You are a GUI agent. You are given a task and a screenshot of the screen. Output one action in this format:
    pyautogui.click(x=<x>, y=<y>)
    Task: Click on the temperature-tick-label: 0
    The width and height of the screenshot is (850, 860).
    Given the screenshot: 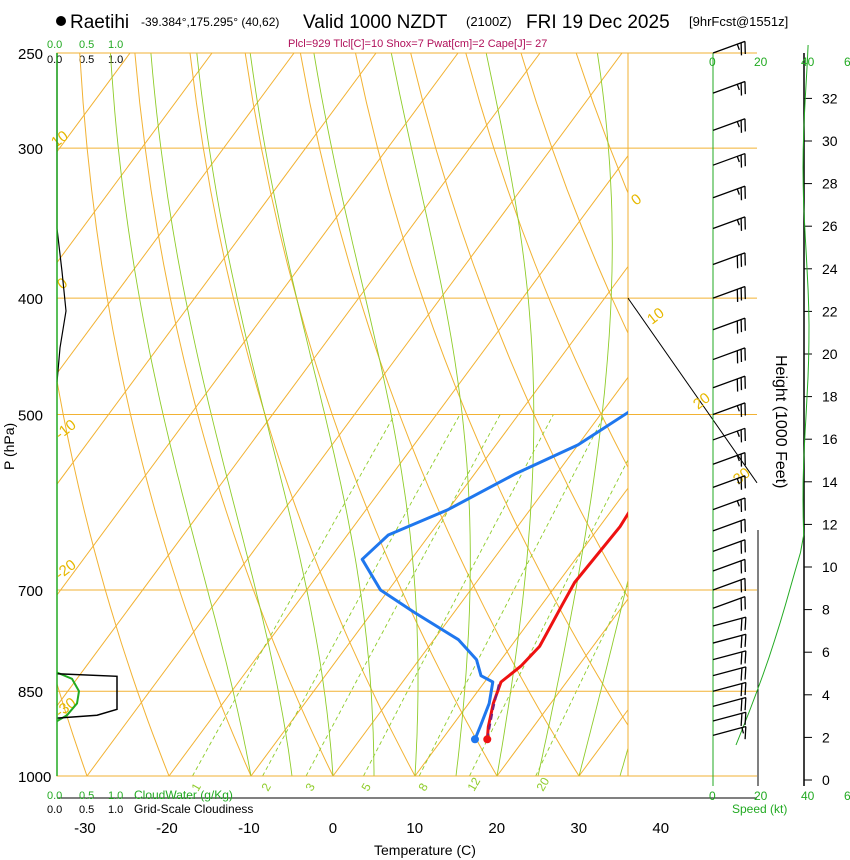 What is the action you would take?
    pyautogui.click(x=333, y=828)
    